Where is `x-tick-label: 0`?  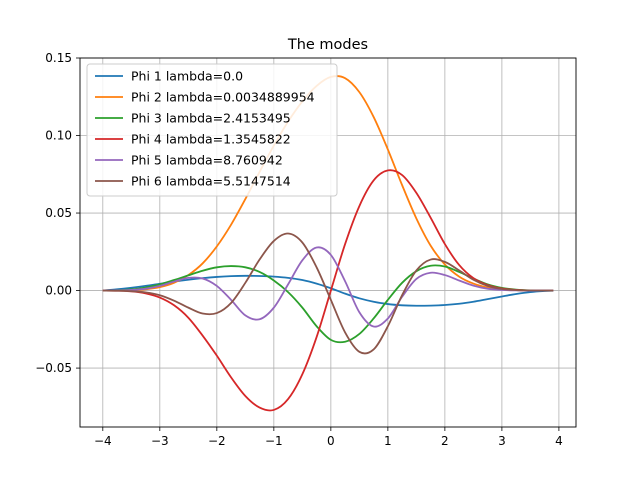
x-tick-label: 0 is located at coordinates (331, 441).